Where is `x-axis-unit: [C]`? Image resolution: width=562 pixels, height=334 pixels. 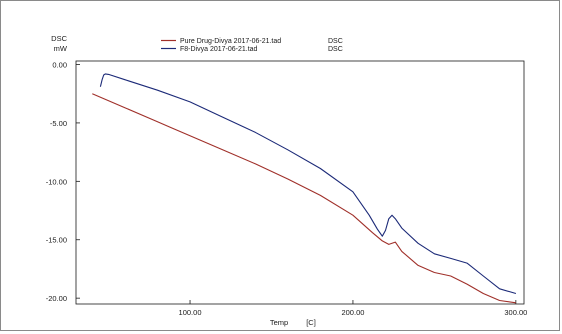 x-axis-unit: [C] is located at coordinates (311, 322).